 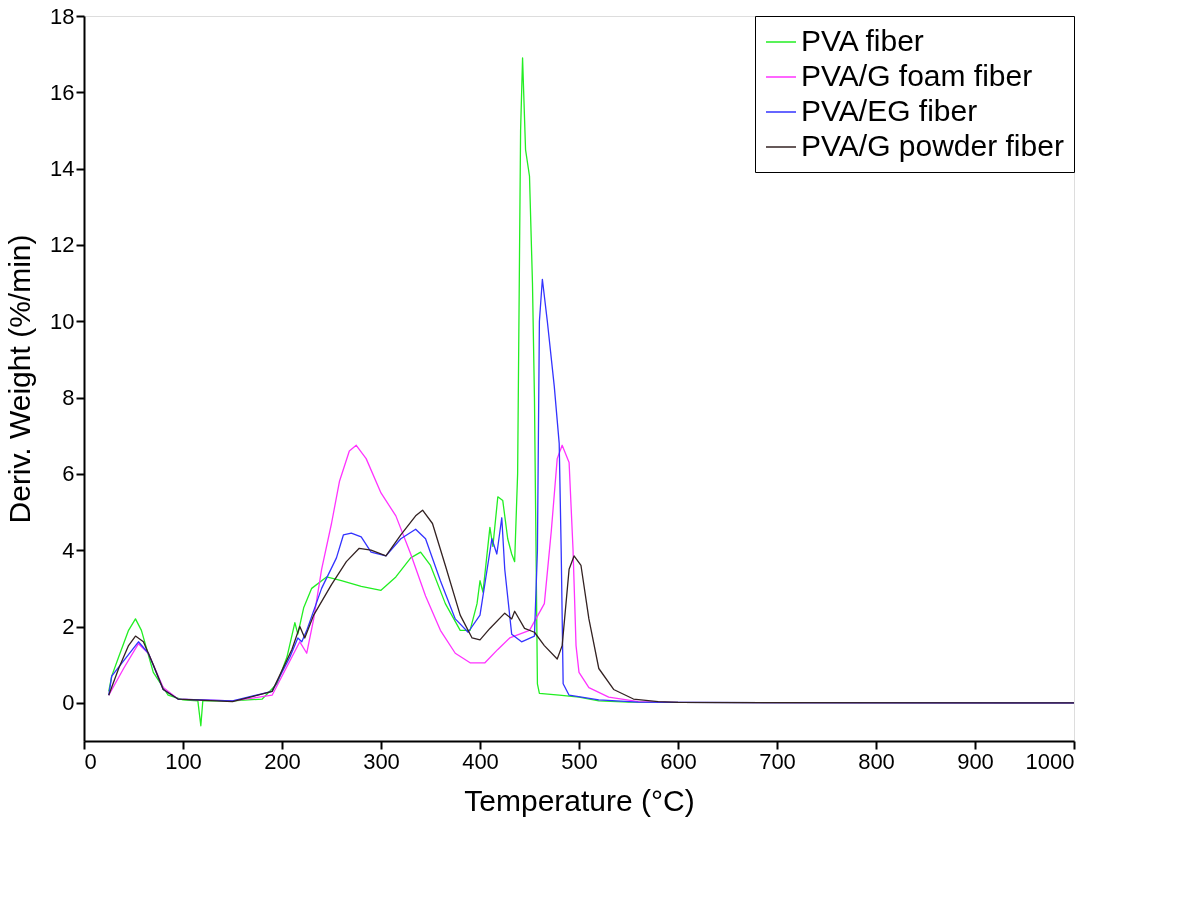 What do you see at coordinates (62, 245) in the screenshot?
I see `y-tick-label: 12` at bounding box center [62, 245].